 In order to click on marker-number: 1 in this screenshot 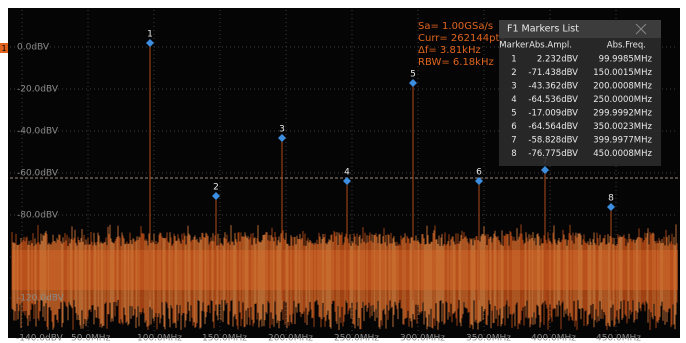, I will do `click(150, 35)`.